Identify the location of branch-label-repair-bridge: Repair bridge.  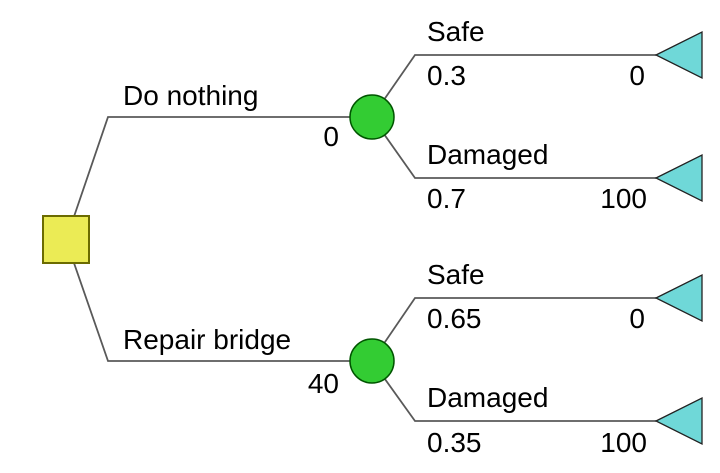
(207, 339).